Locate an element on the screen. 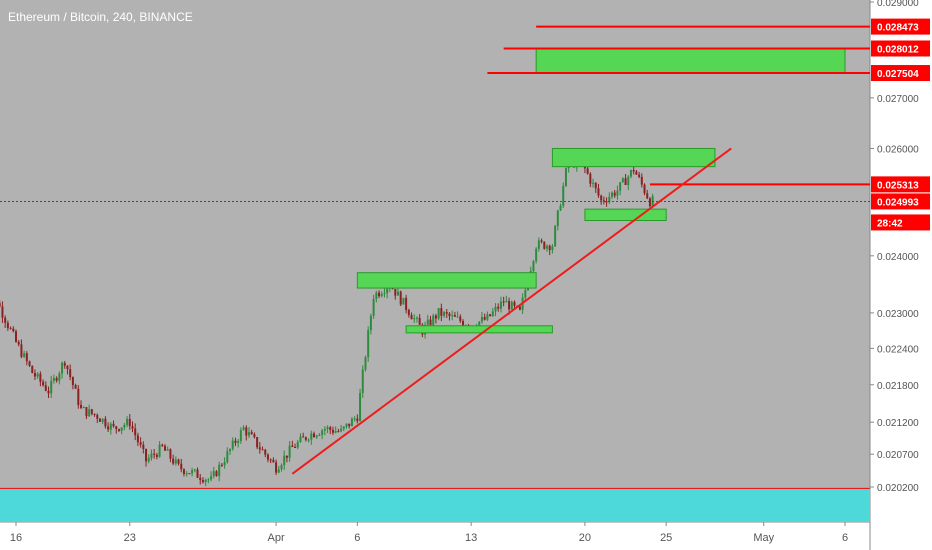  chart-title: Ethereum / Bitcoin, 240, BINANCE is located at coordinates (100, 17).